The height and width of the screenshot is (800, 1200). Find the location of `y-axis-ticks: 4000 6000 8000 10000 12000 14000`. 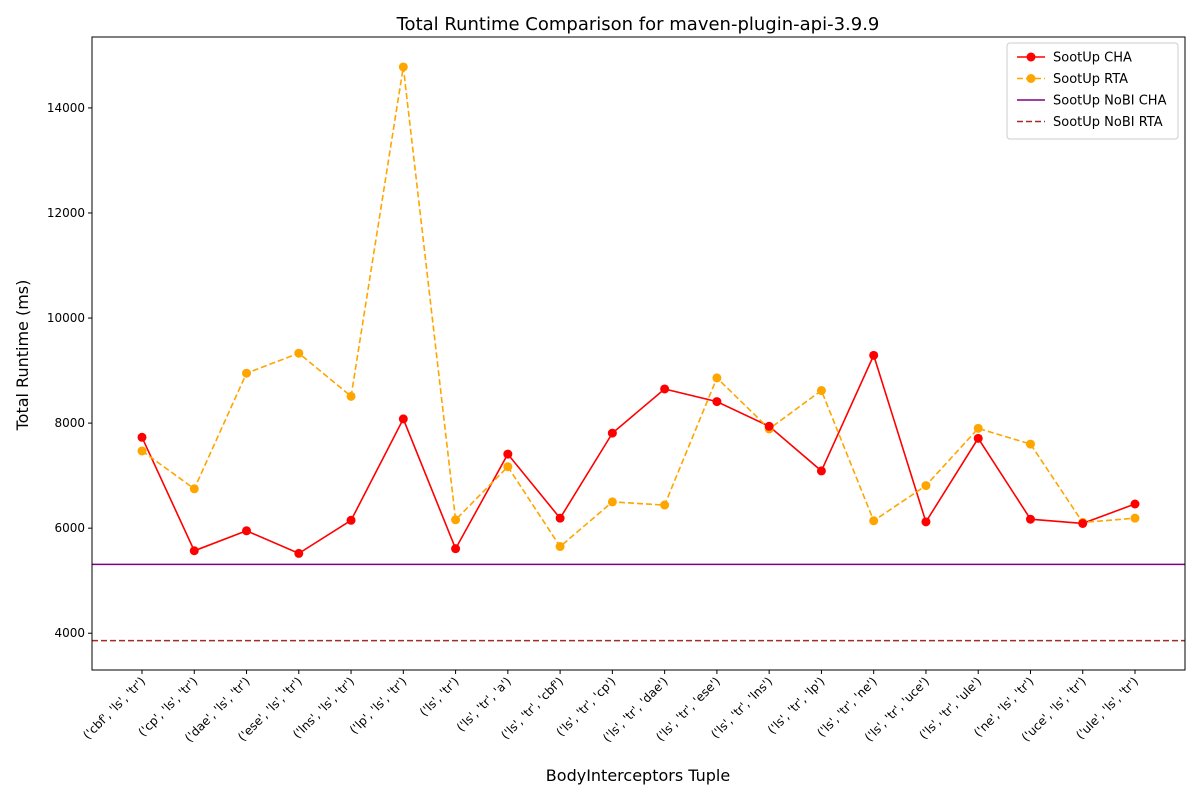

y-axis-ticks: 4000 6000 8000 10000 12000 14000 is located at coordinates (69, 370).